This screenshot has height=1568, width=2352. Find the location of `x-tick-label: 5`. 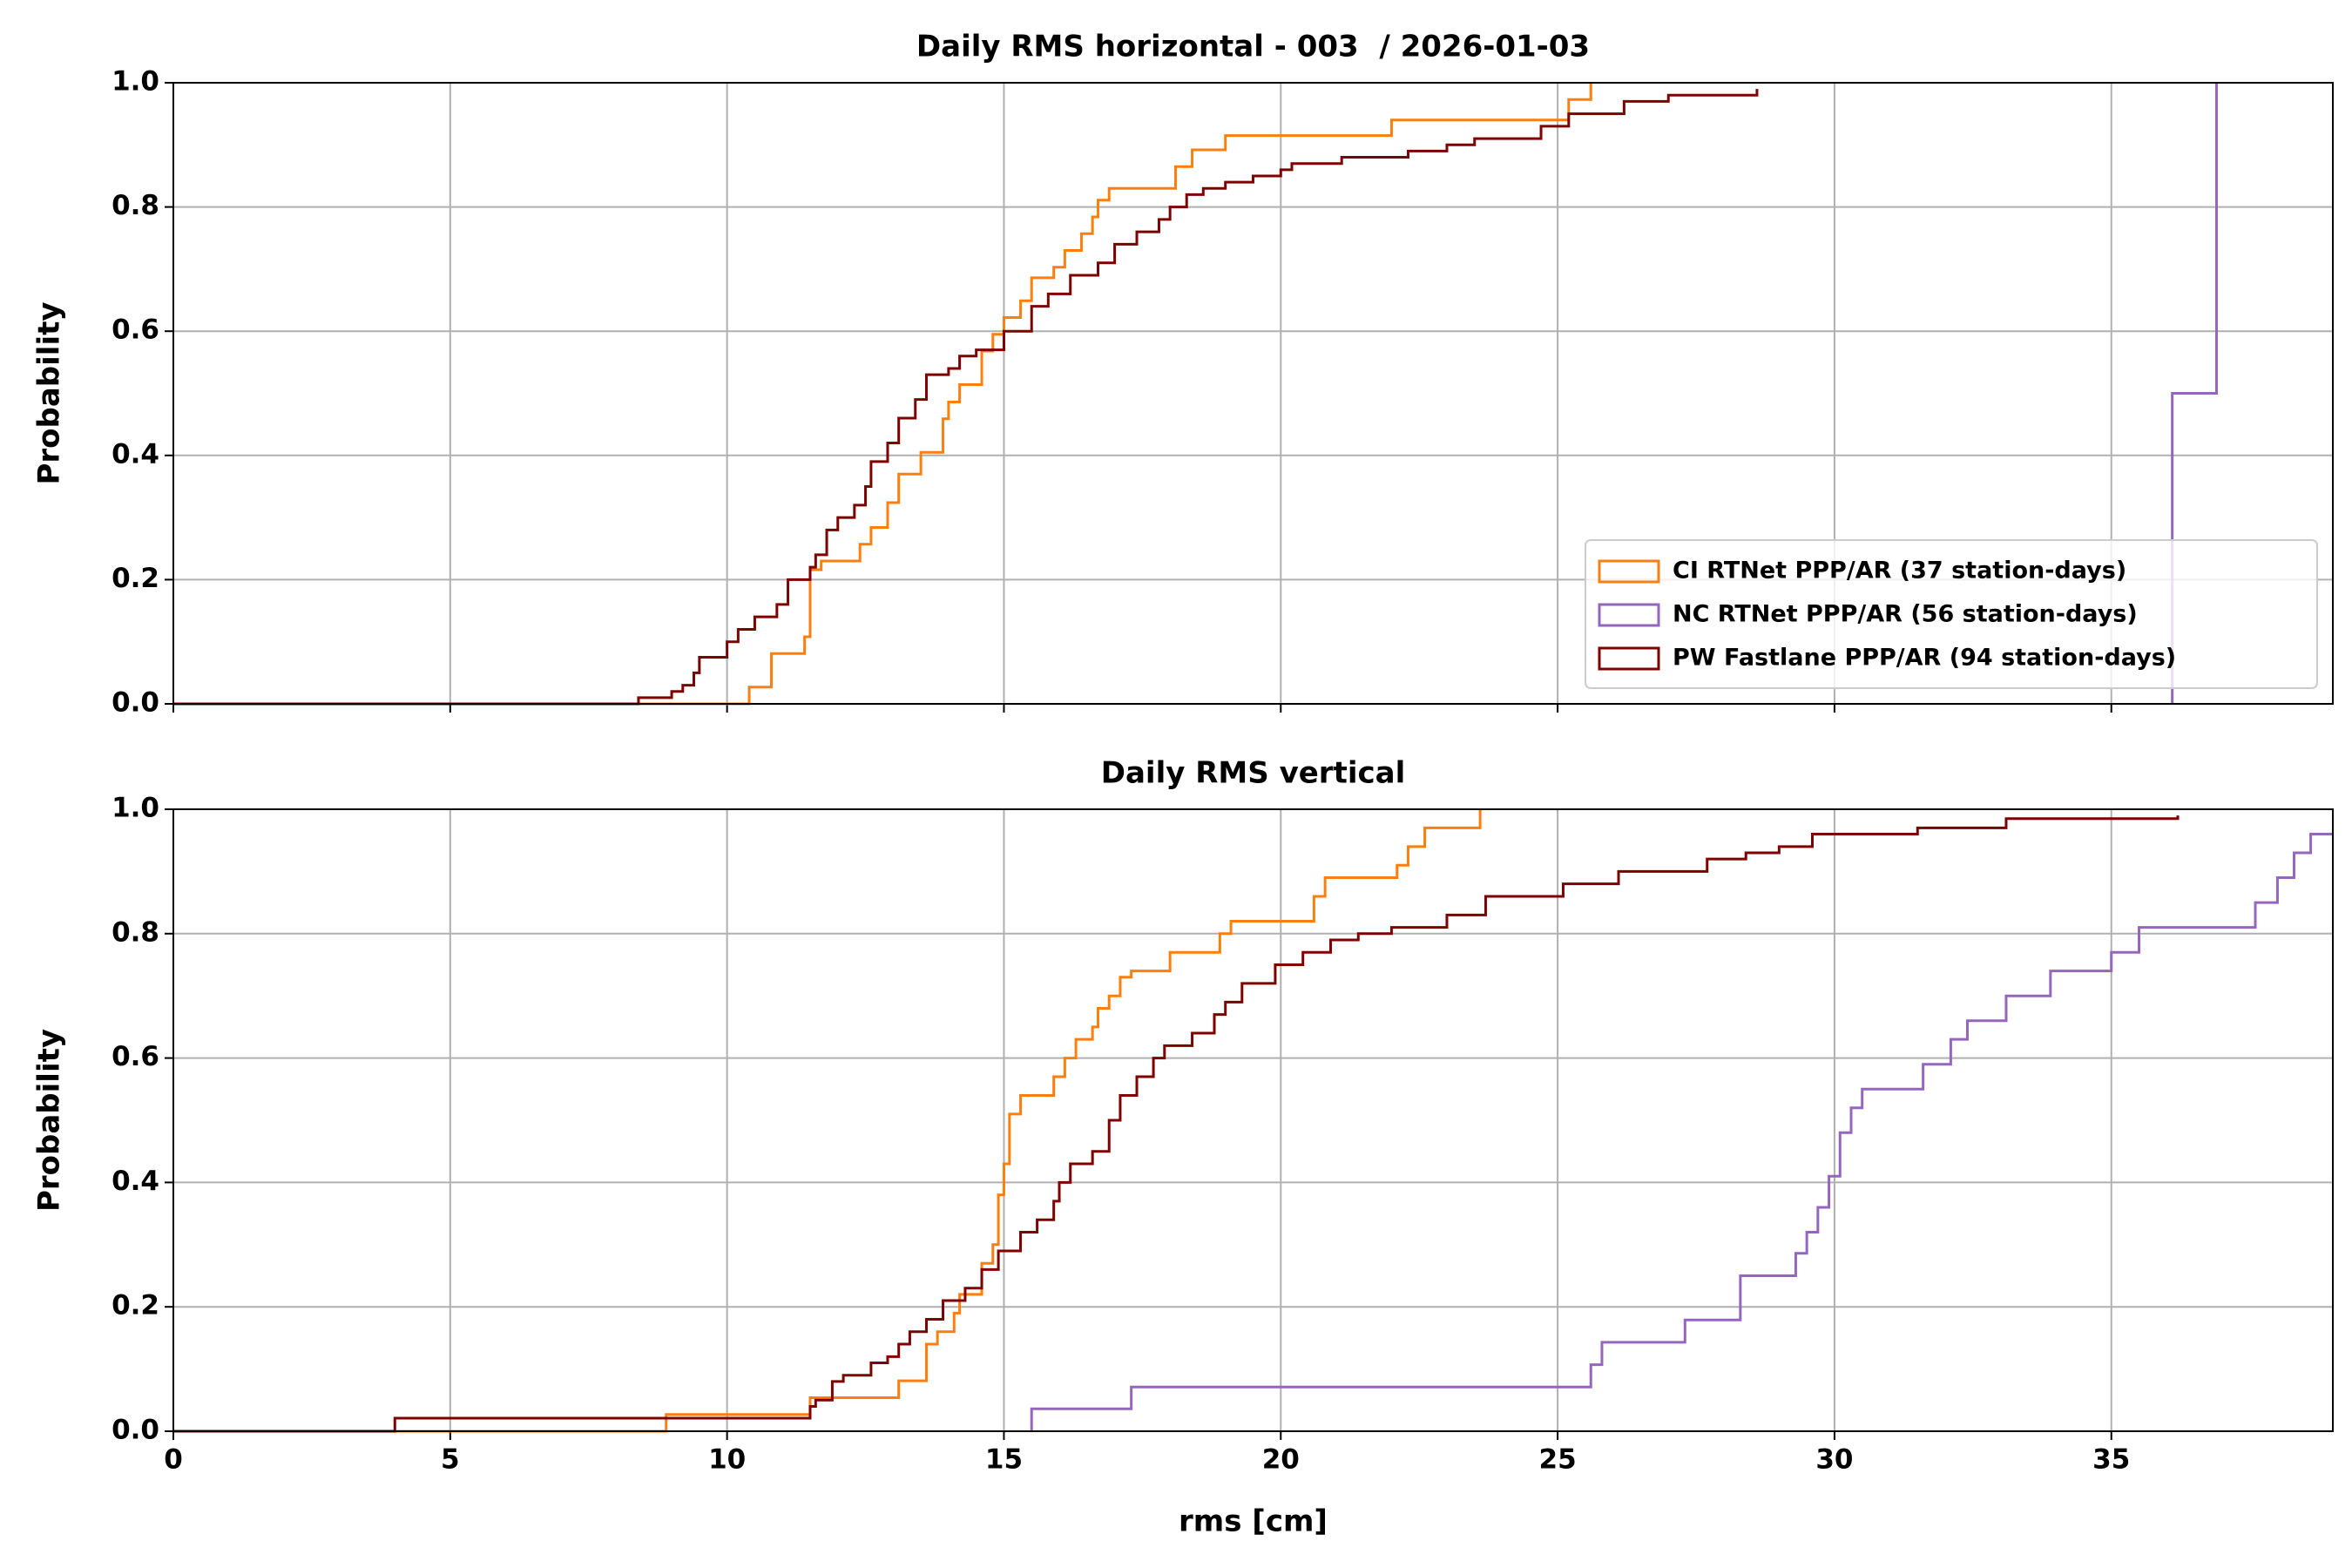

x-tick-label: 5 is located at coordinates (450, 1460).